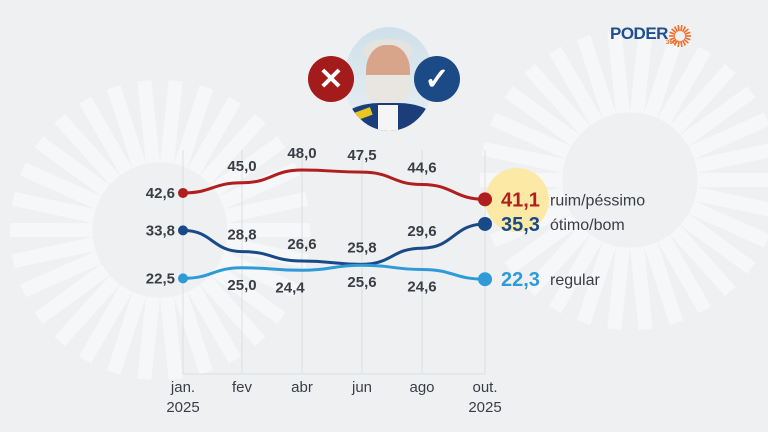  I want to click on data-label: 25,6, so click(361, 282).